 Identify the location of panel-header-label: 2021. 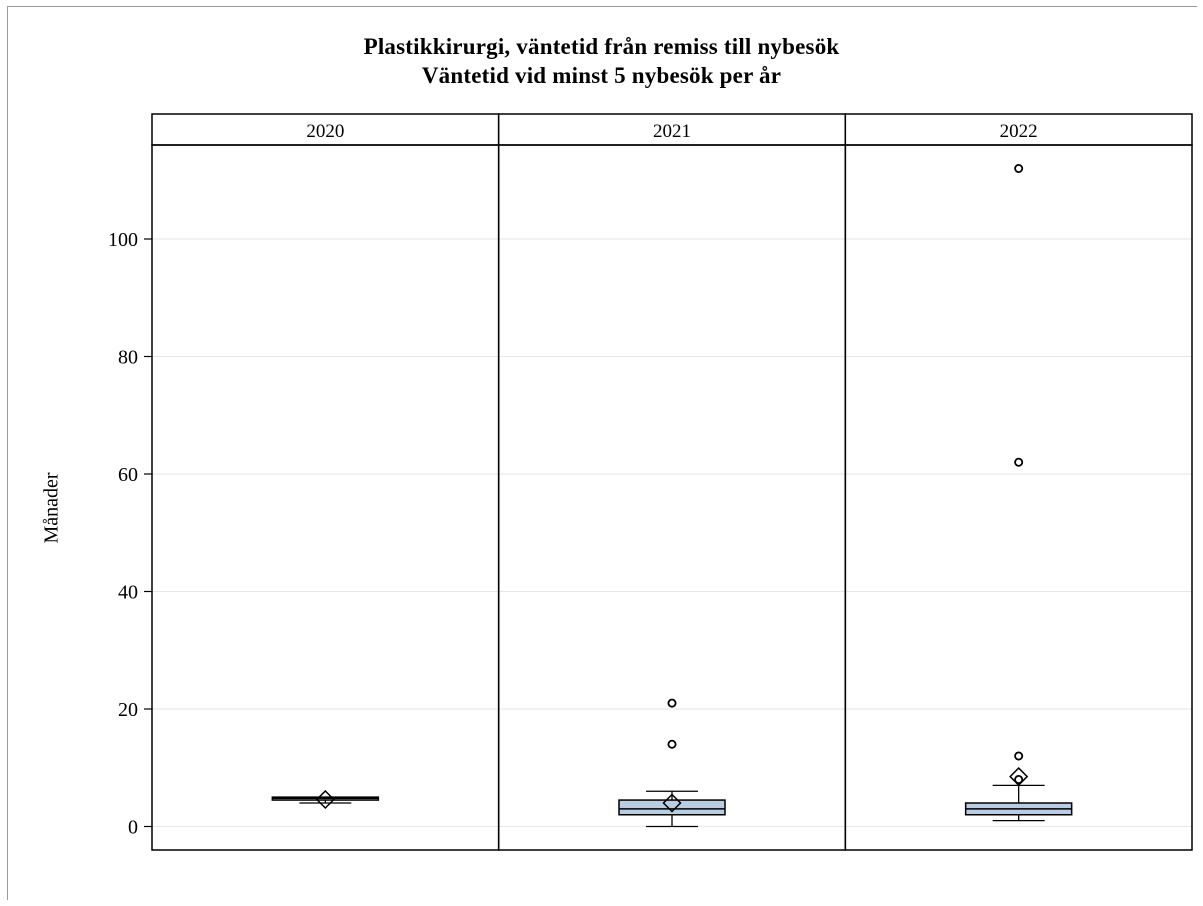
(672, 131).